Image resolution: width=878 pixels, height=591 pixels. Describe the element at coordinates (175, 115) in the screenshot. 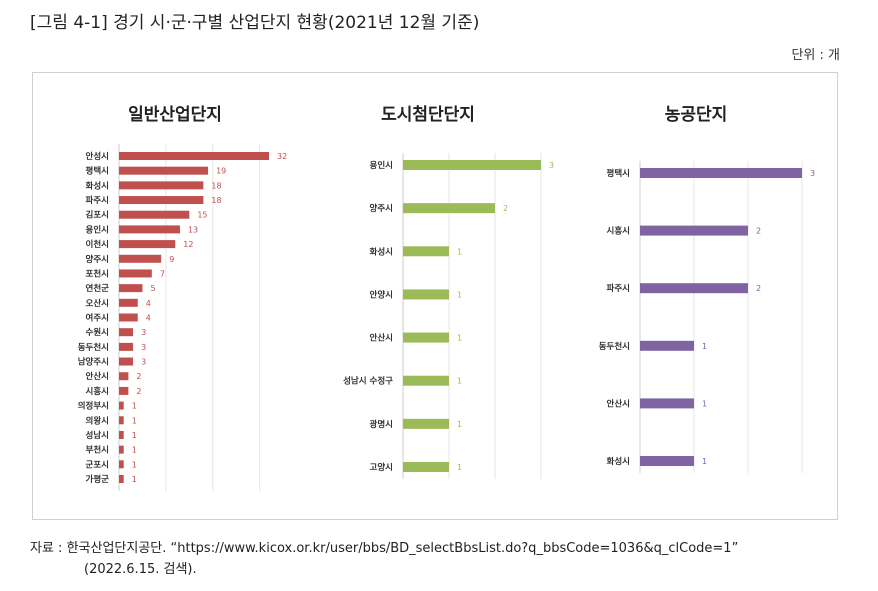

I see `chart-title: 일반산업단지` at that location.